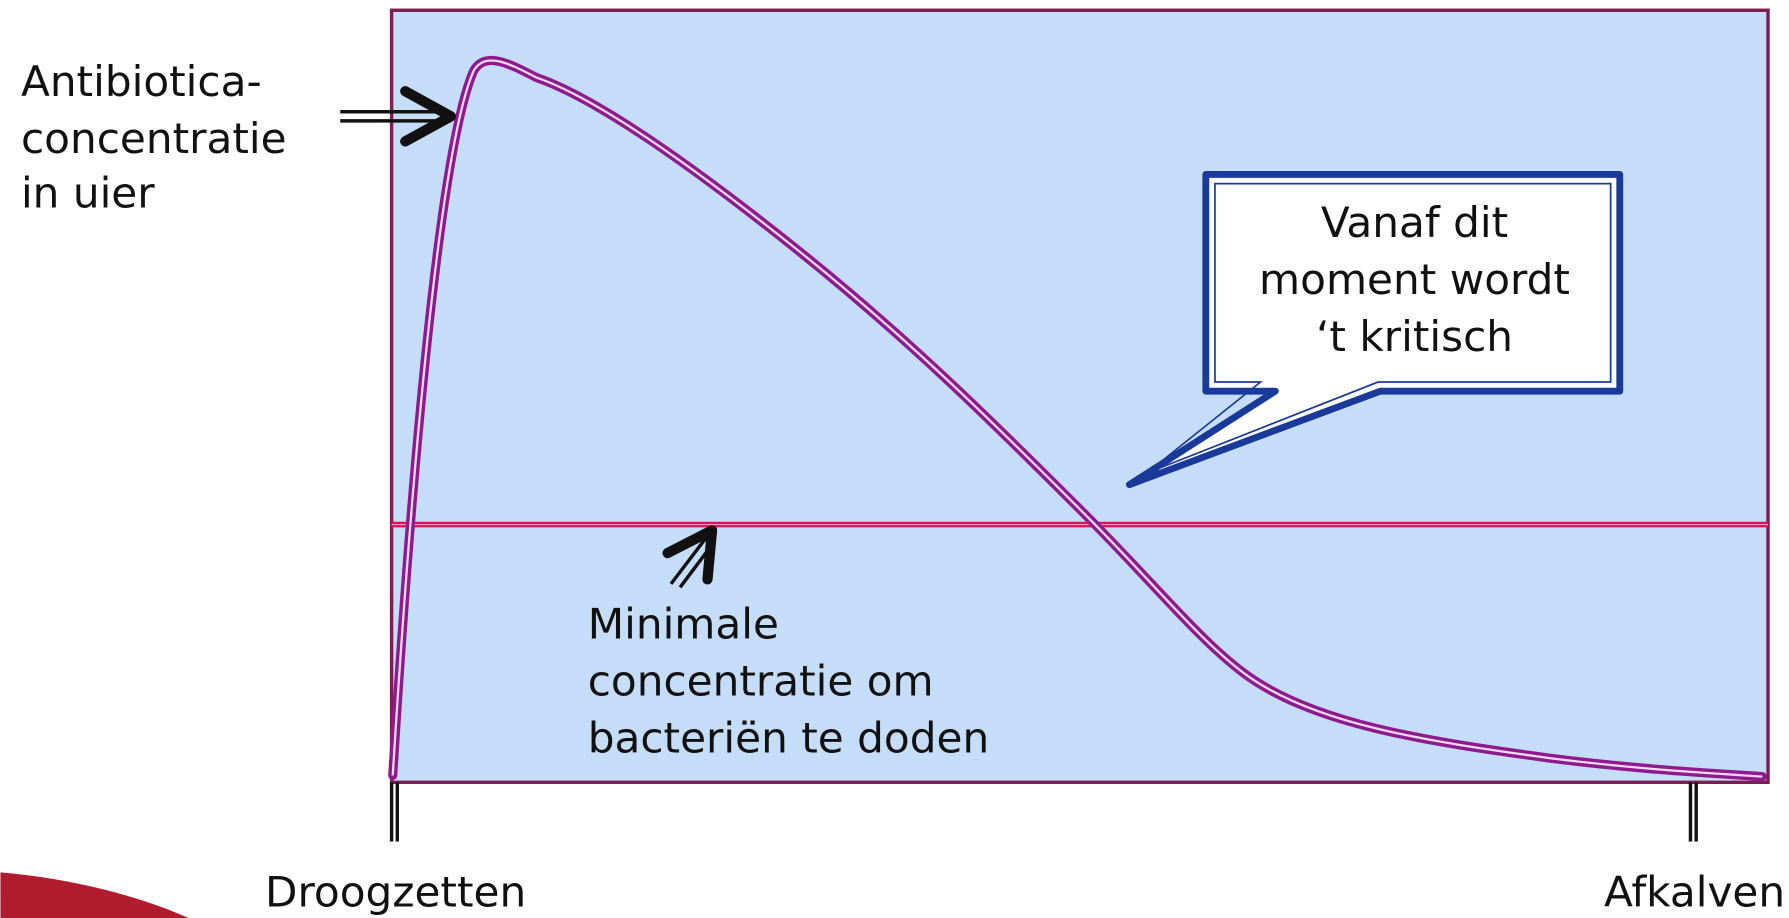  What do you see at coordinates (141, 81) in the screenshot?
I see `curve-label: Antibiotica-` at bounding box center [141, 81].